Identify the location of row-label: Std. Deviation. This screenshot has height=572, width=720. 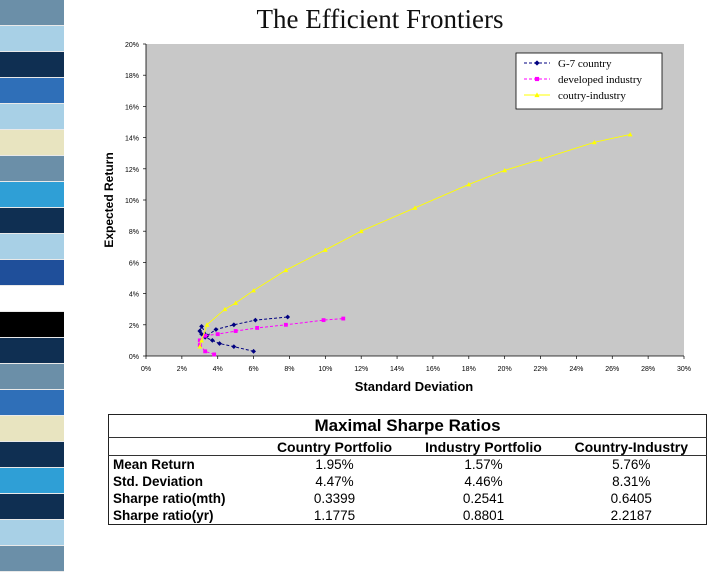
(158, 481).